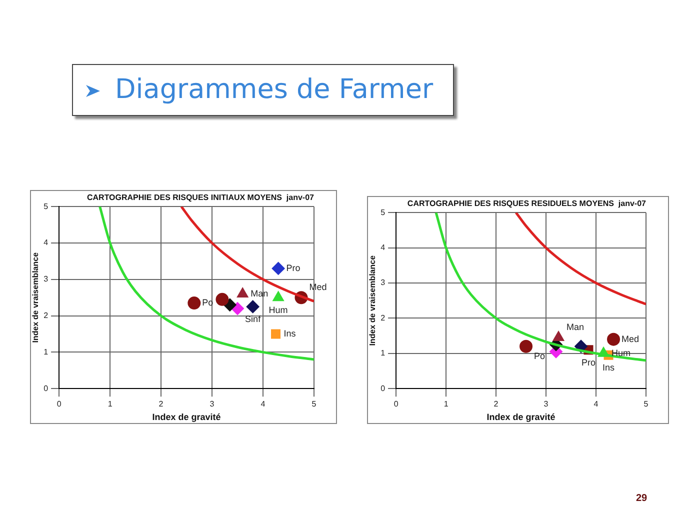 The image size is (689, 517). What do you see at coordinates (575, 327) in the screenshot?
I see `series-label: Man` at bounding box center [575, 327].